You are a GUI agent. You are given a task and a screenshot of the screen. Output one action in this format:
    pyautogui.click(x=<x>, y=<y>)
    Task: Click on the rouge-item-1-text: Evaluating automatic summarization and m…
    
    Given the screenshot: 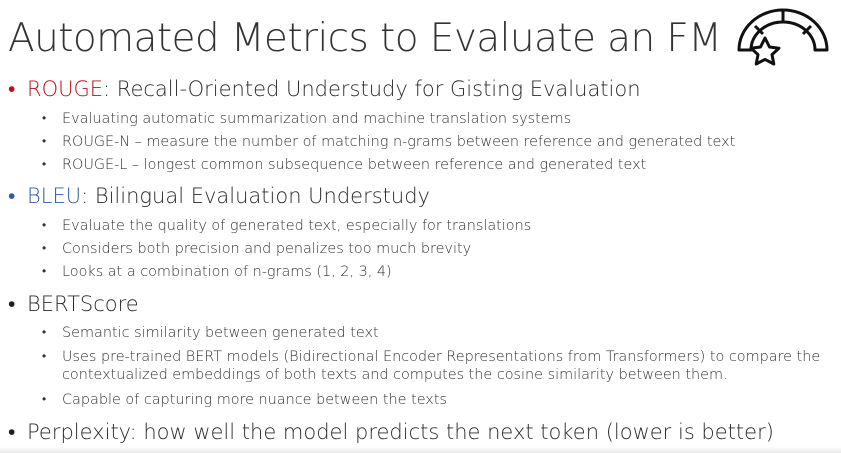 What is the action you would take?
    pyautogui.click(x=317, y=119)
    